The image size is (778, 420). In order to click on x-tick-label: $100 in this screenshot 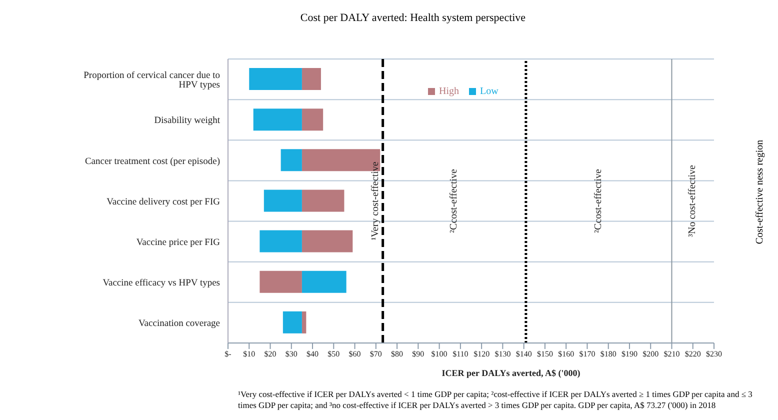, I will do `click(439, 354)`.